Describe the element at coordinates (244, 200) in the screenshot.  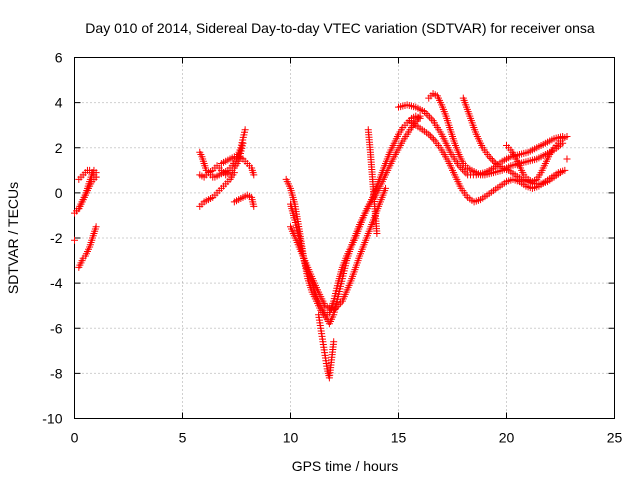
I see `series-seg-b4` at that location.